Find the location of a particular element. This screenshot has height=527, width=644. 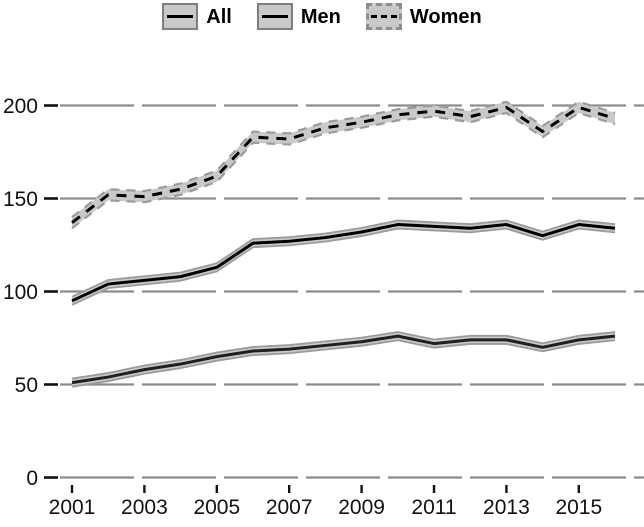

legend-item-men: Men is located at coordinates (298, 16).